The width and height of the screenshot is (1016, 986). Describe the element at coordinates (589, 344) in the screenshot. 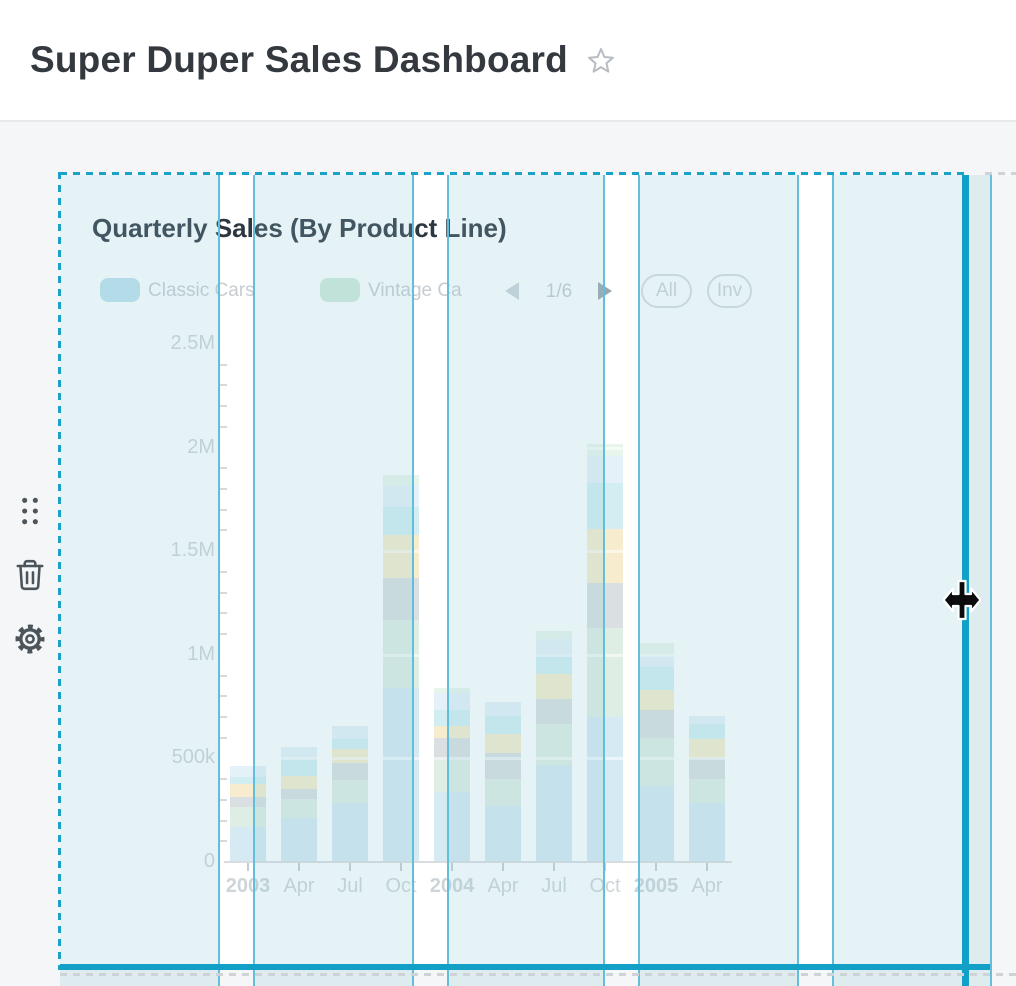

I see `plot-gridline` at that location.